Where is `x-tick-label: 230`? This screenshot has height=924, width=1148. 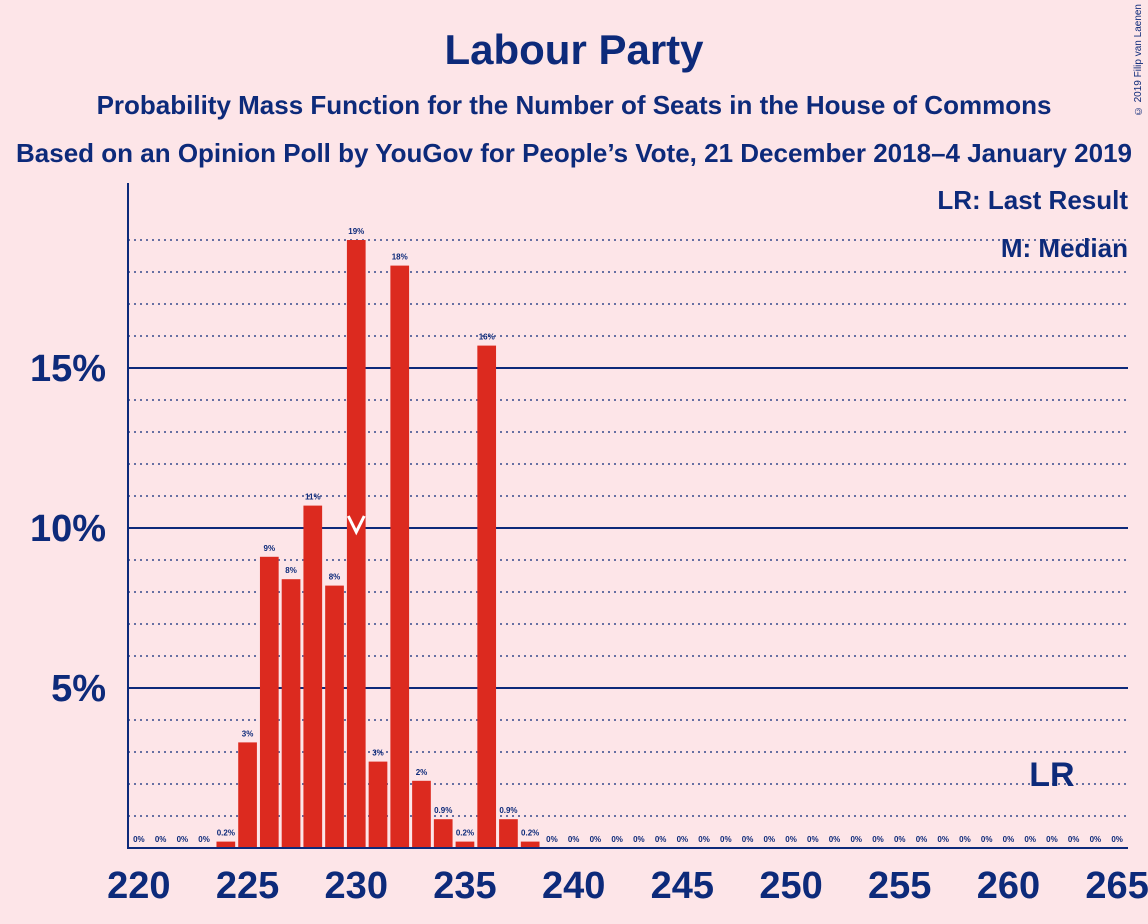 x-tick-label: 230 is located at coordinates (356, 886).